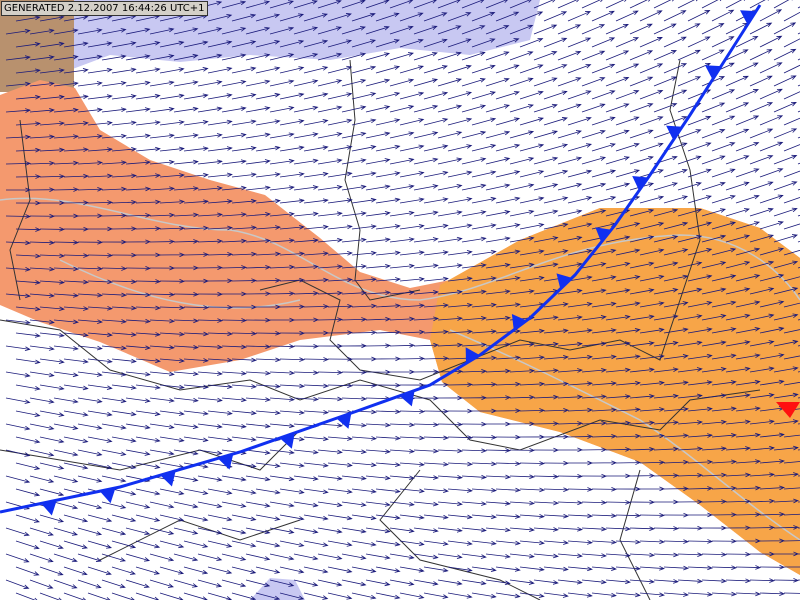 Image resolution: width=800 pixels, height=600 pixels. Describe the element at coordinates (748, 17) in the screenshot. I see `front-tooth` at that location.